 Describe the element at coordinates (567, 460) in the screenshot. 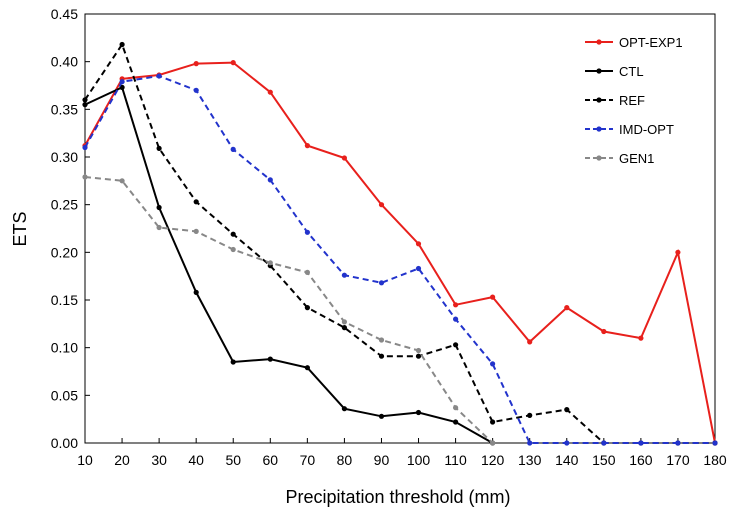

I see `x-tick-label: 140` at that location.